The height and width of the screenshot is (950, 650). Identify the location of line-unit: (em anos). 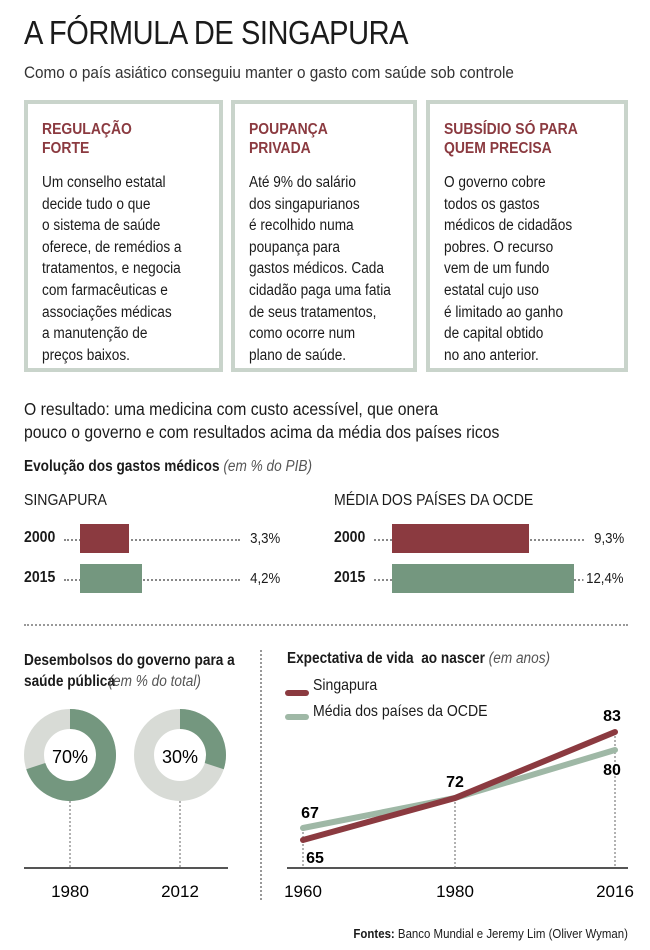
(519, 658).